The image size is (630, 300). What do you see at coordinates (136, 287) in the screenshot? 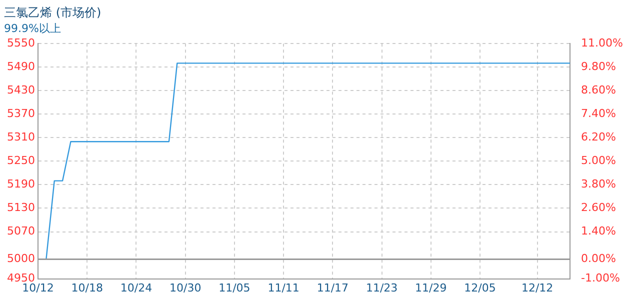
I see `x-tick-label: 10/24` at bounding box center [136, 287].